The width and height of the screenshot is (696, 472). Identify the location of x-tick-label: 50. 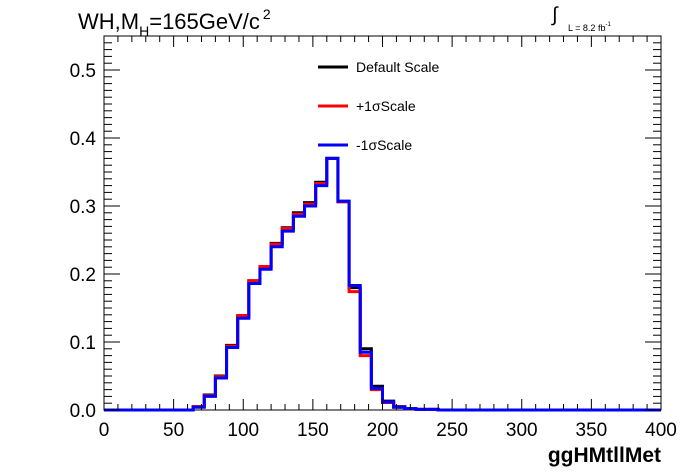
(173, 430).